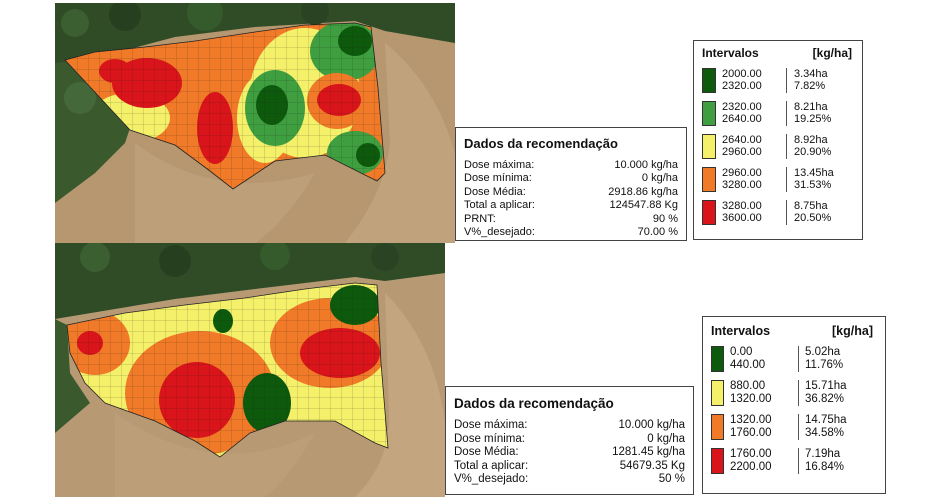  I want to click on recommendation-row: V%_desejado: 70.00 %, so click(571, 232).